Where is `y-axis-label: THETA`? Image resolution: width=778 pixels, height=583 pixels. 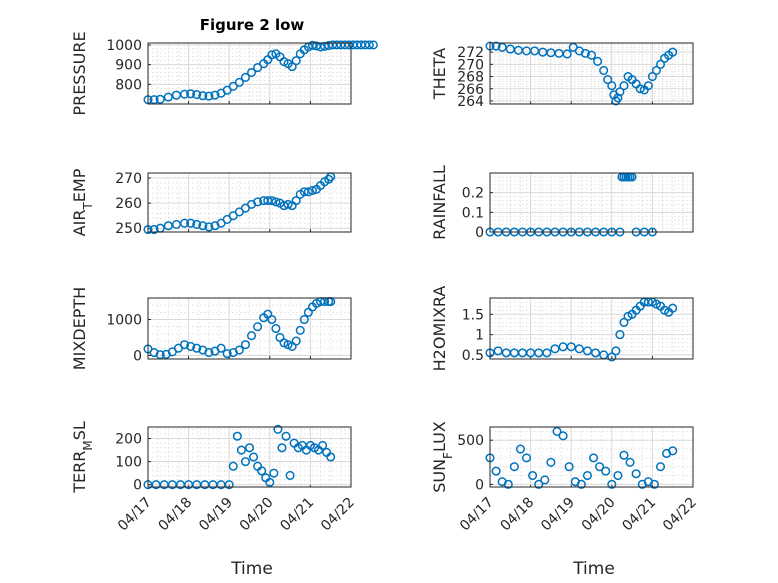
y-axis-label: THETA is located at coordinates (439, 74).